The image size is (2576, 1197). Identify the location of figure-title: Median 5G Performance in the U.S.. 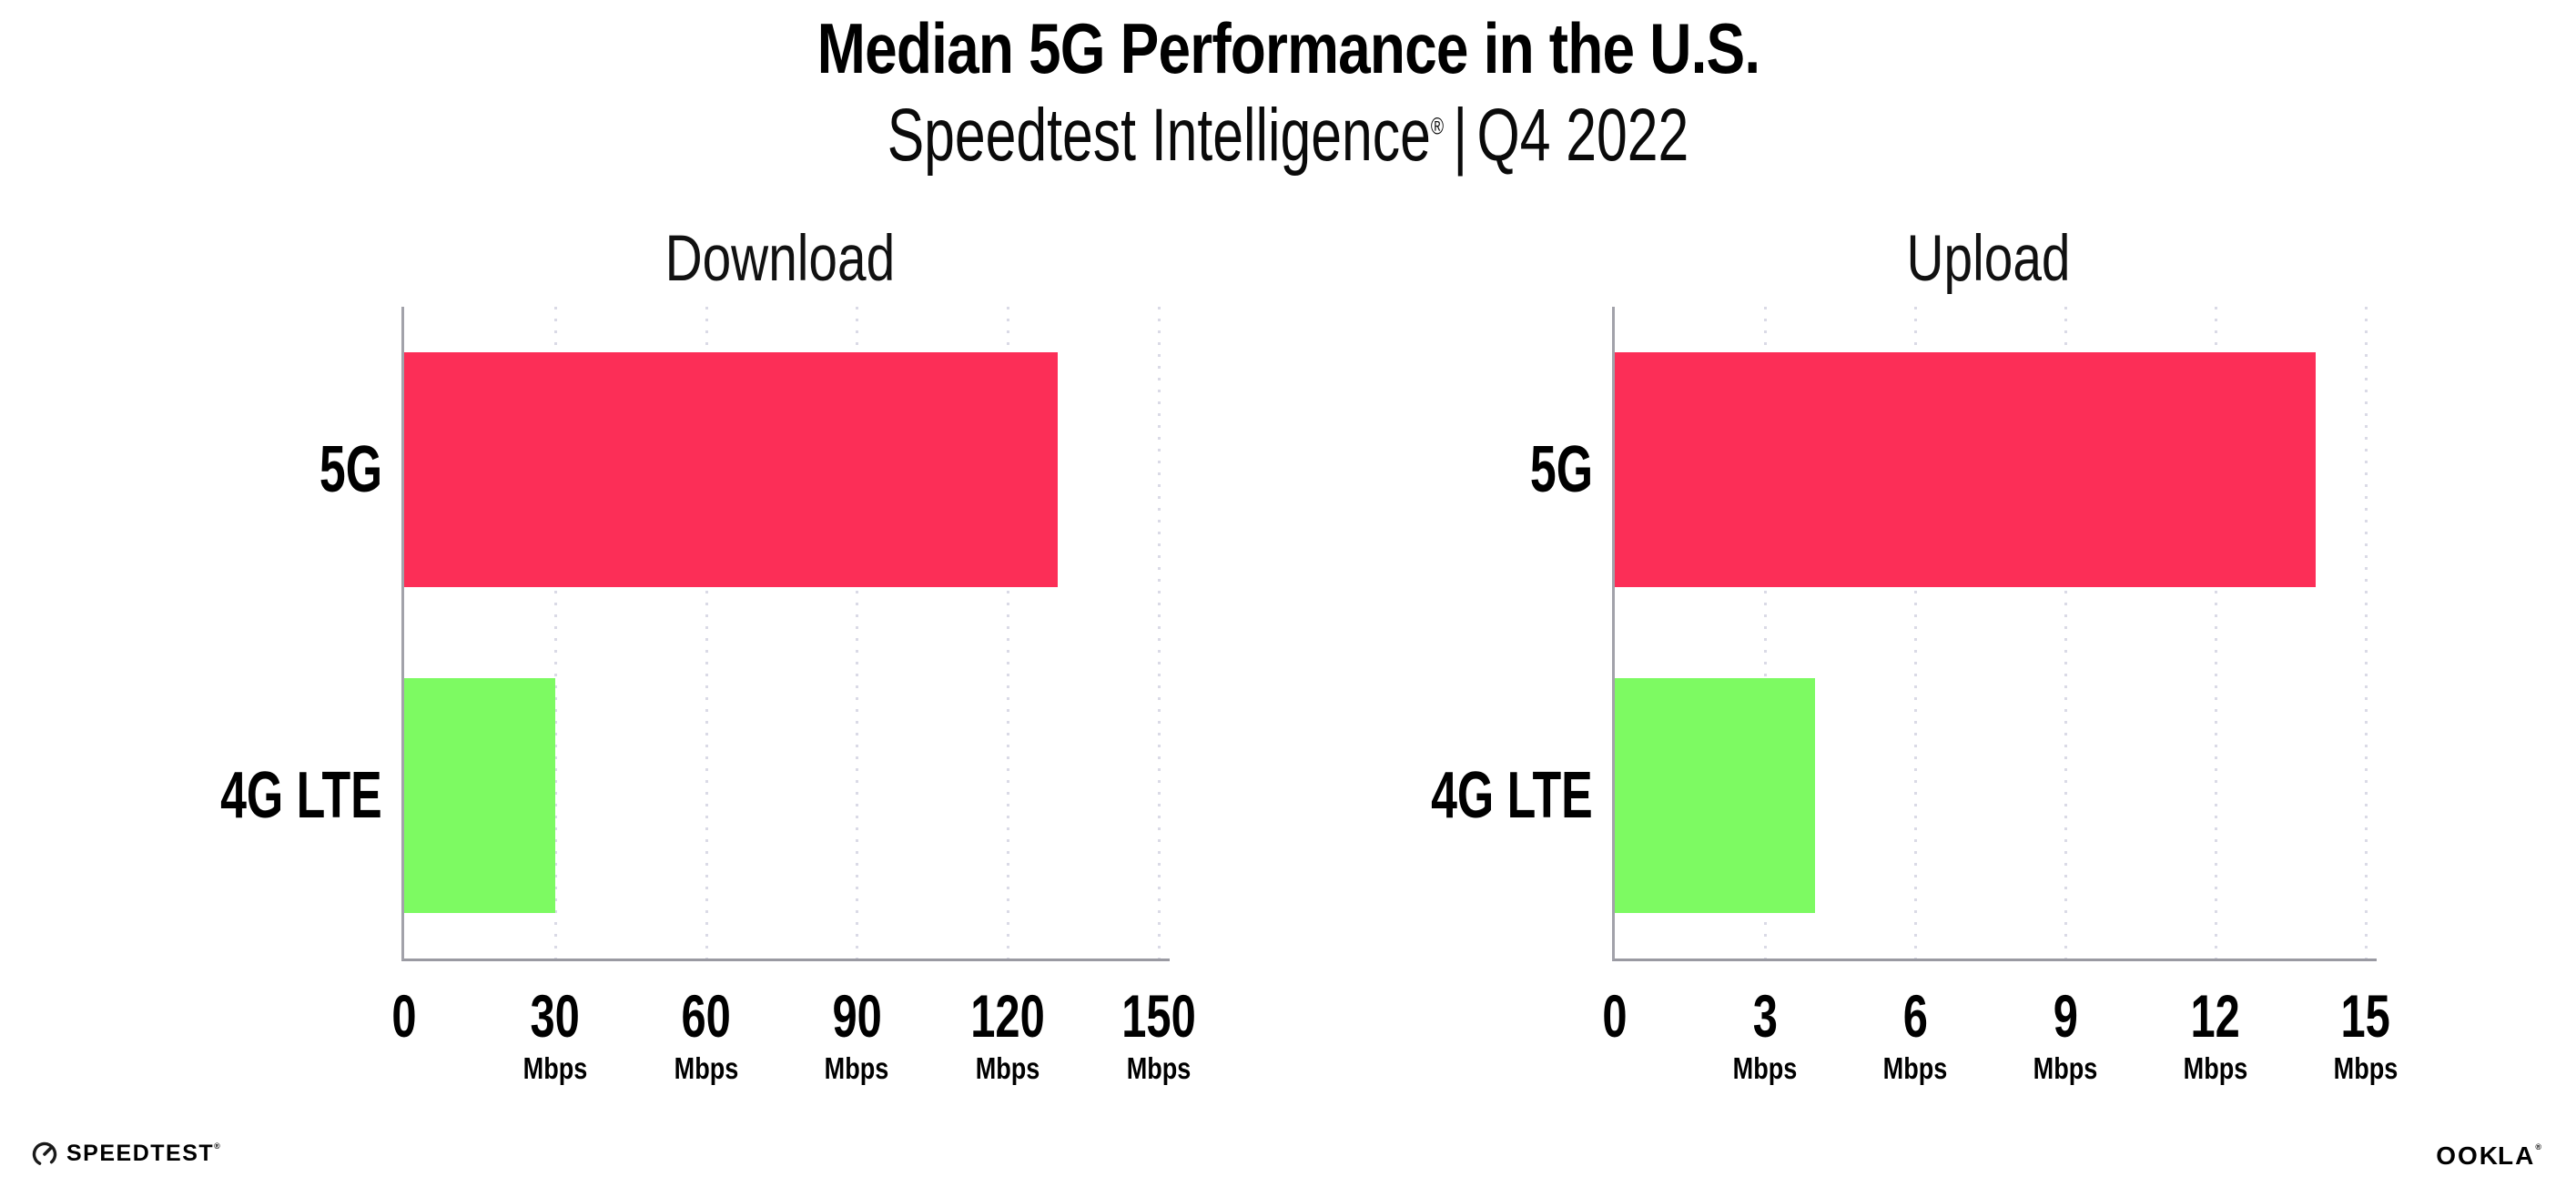
(1288, 48).